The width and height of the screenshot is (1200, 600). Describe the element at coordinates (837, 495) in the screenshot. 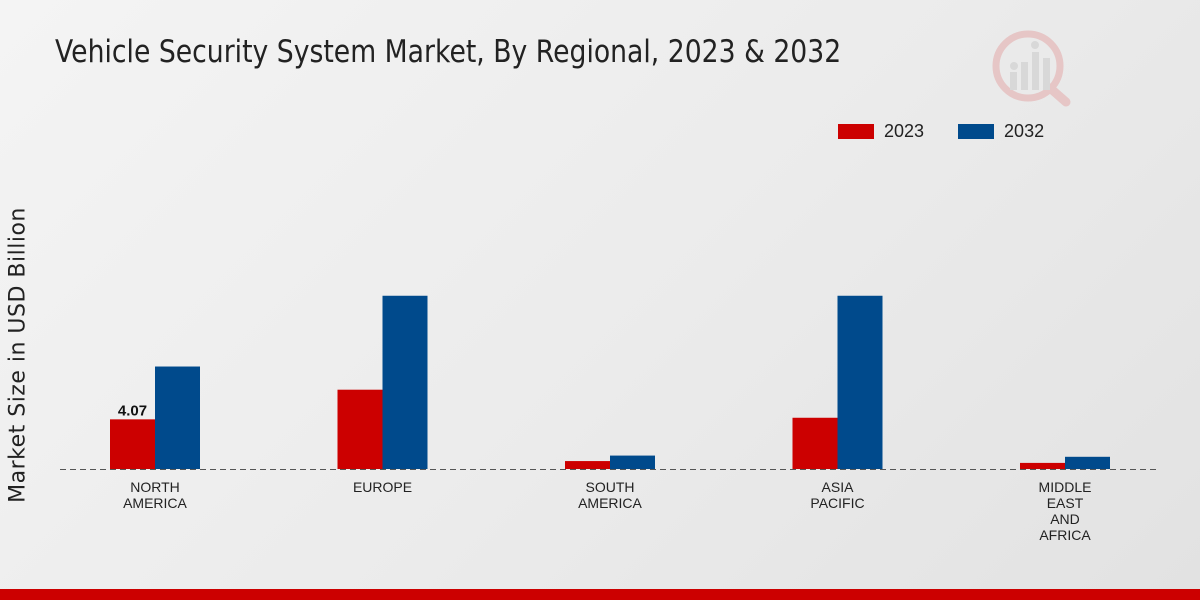

I see `x-tick-label: ASIA PACIFIC` at that location.